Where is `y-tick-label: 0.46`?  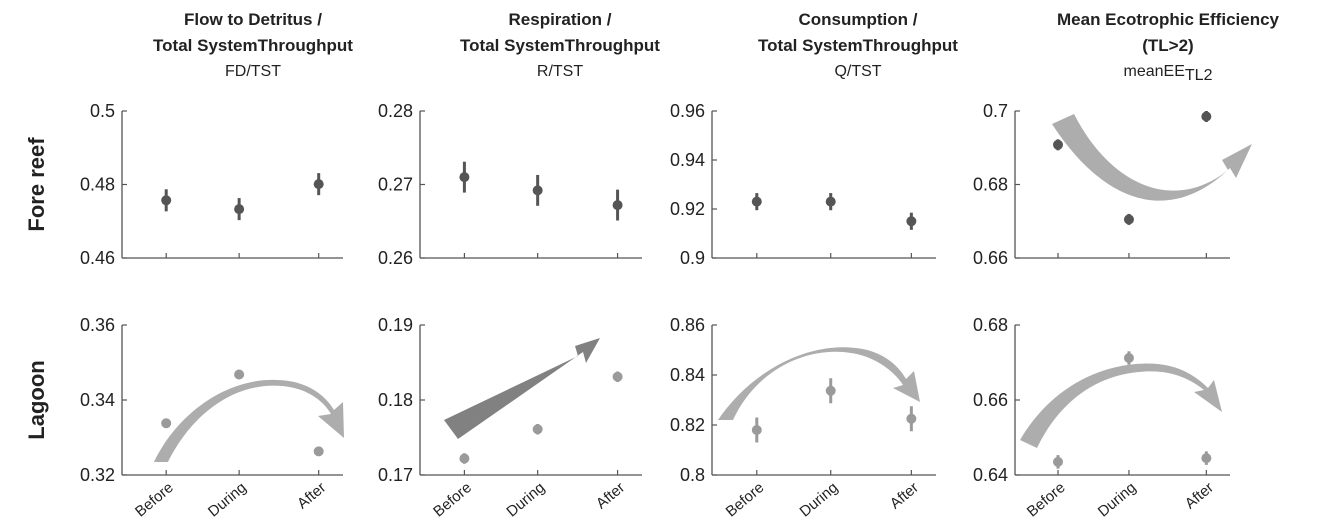
y-tick-label: 0.46 is located at coordinates (97, 258).